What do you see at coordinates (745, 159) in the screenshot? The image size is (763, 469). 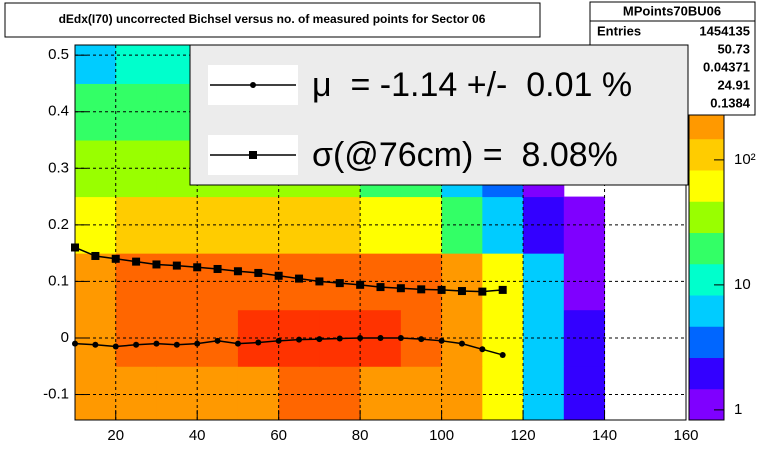 I see `z-tick-label: 10²` at bounding box center [745, 159].